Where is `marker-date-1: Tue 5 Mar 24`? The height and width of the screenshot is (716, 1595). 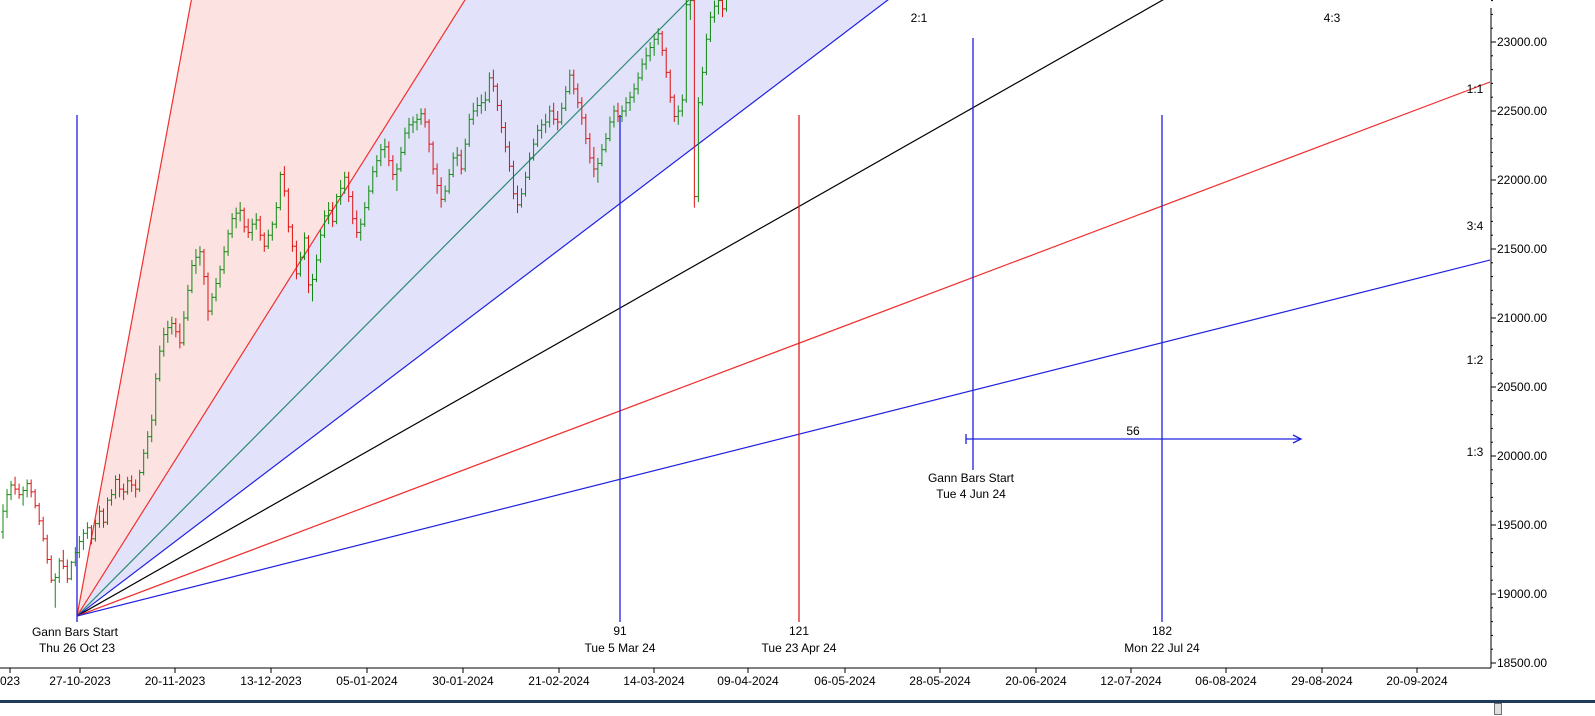 marker-date-1: Tue 5 Mar 24 is located at coordinates (620, 648).